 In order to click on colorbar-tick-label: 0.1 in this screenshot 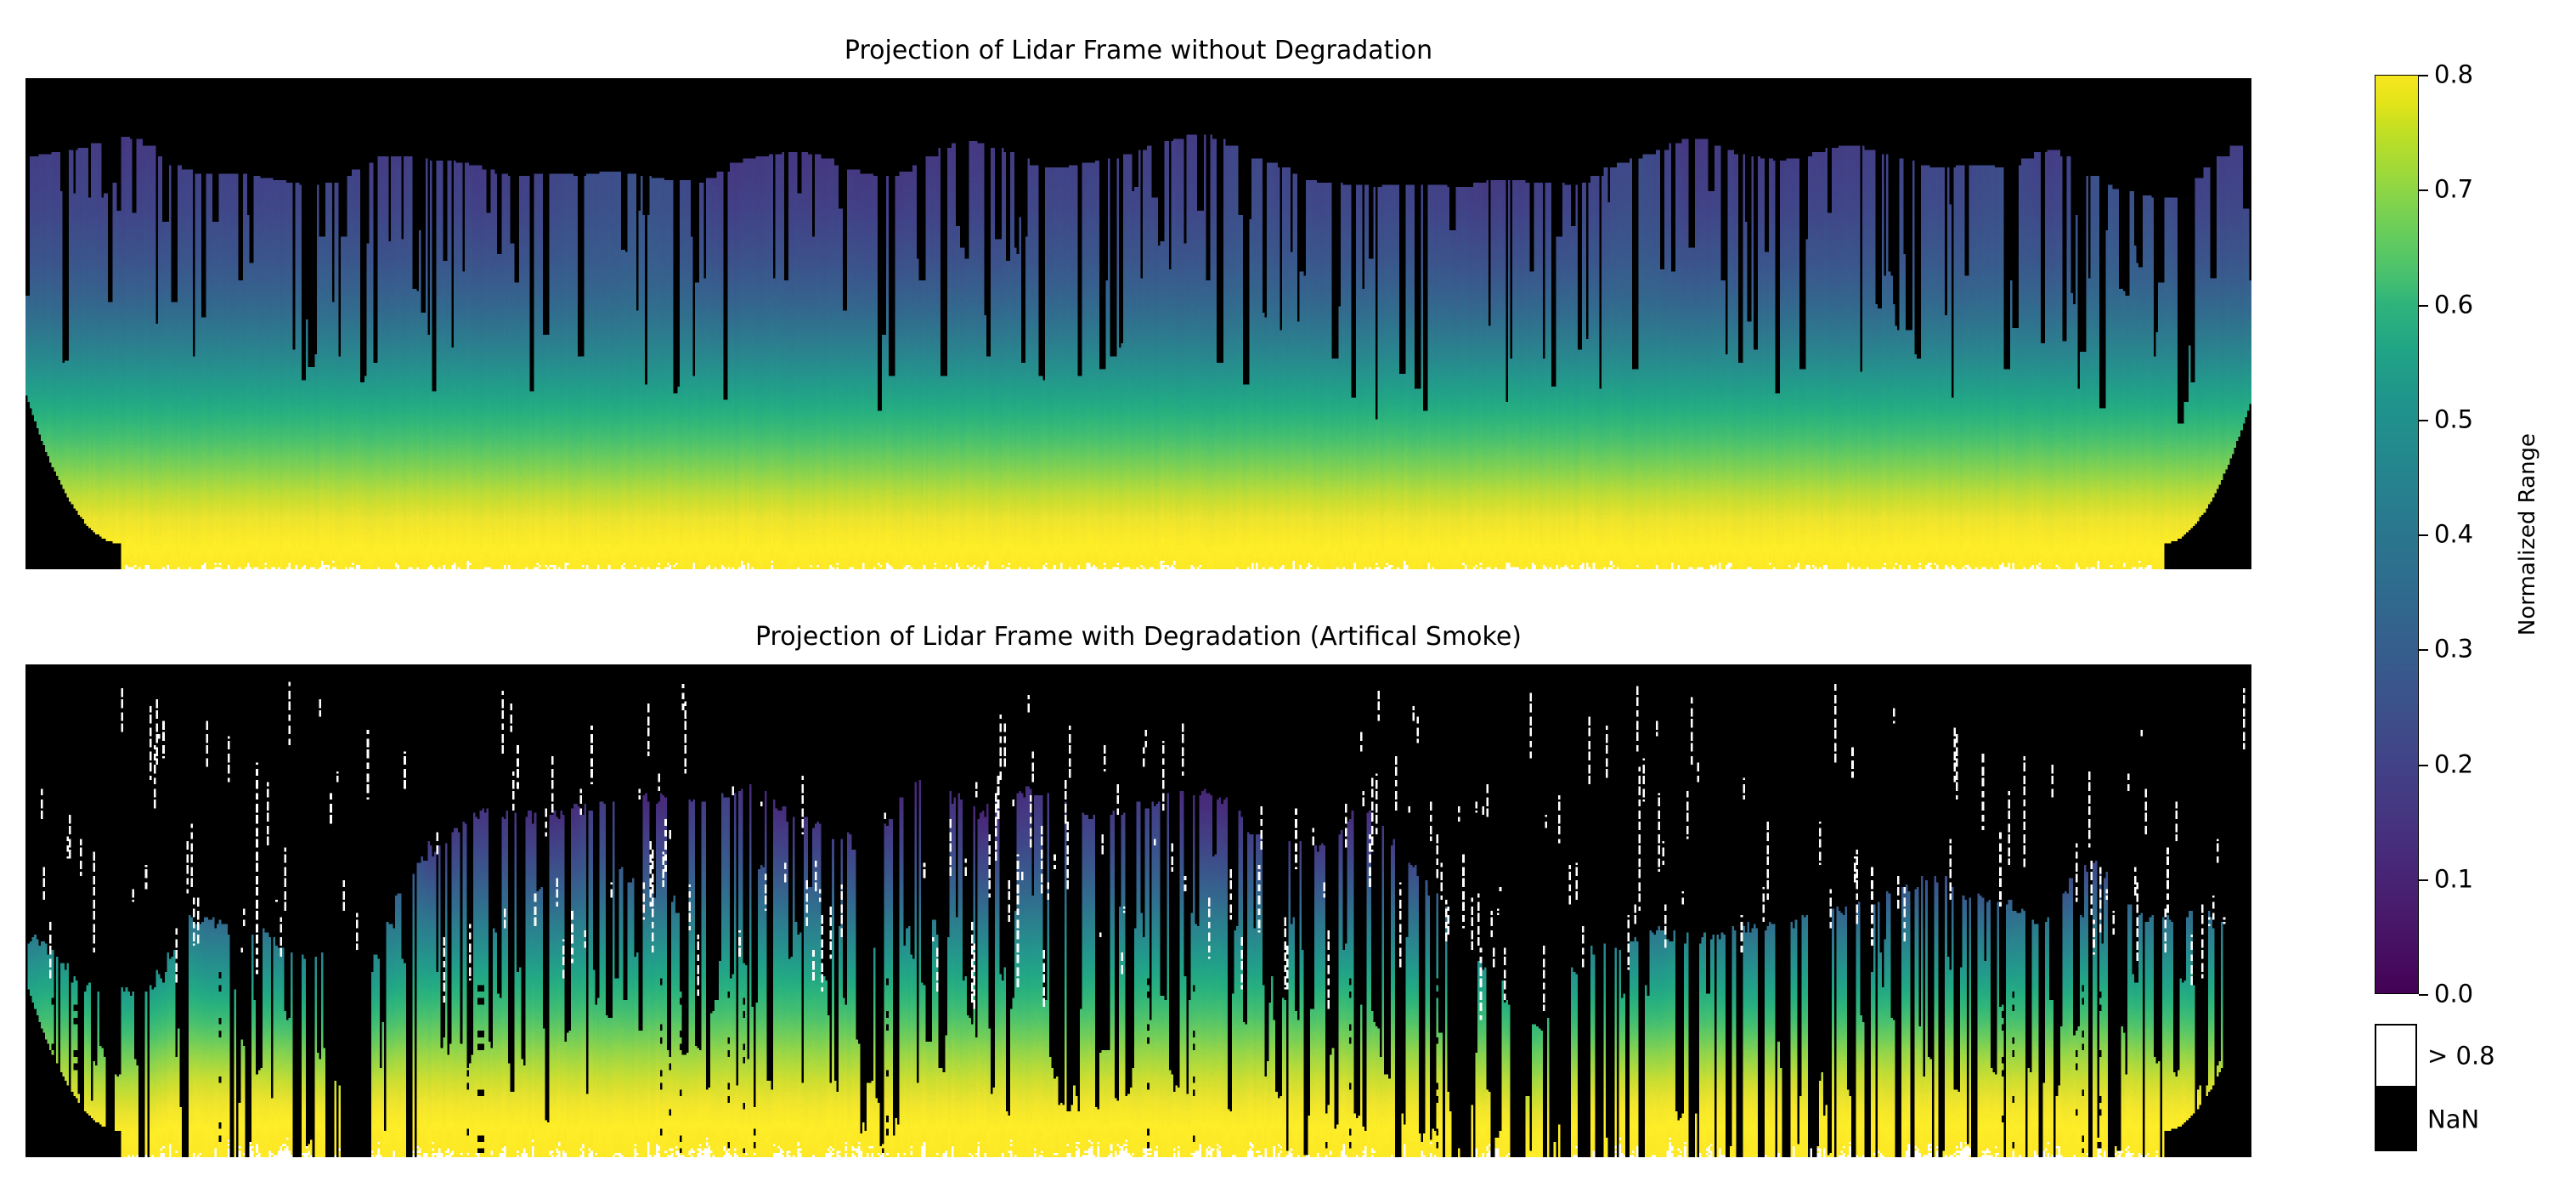, I will do `click(2454, 879)`.